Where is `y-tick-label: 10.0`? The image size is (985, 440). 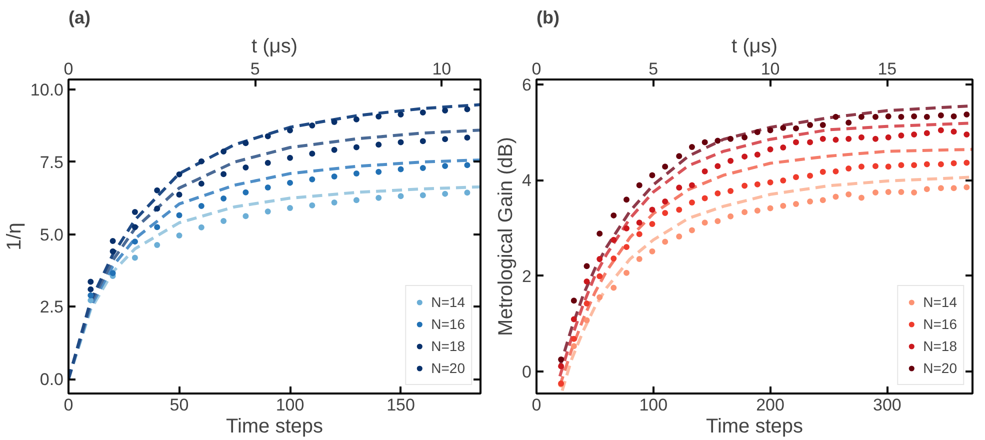
y-tick-label: 10.0 is located at coordinates (47, 90).